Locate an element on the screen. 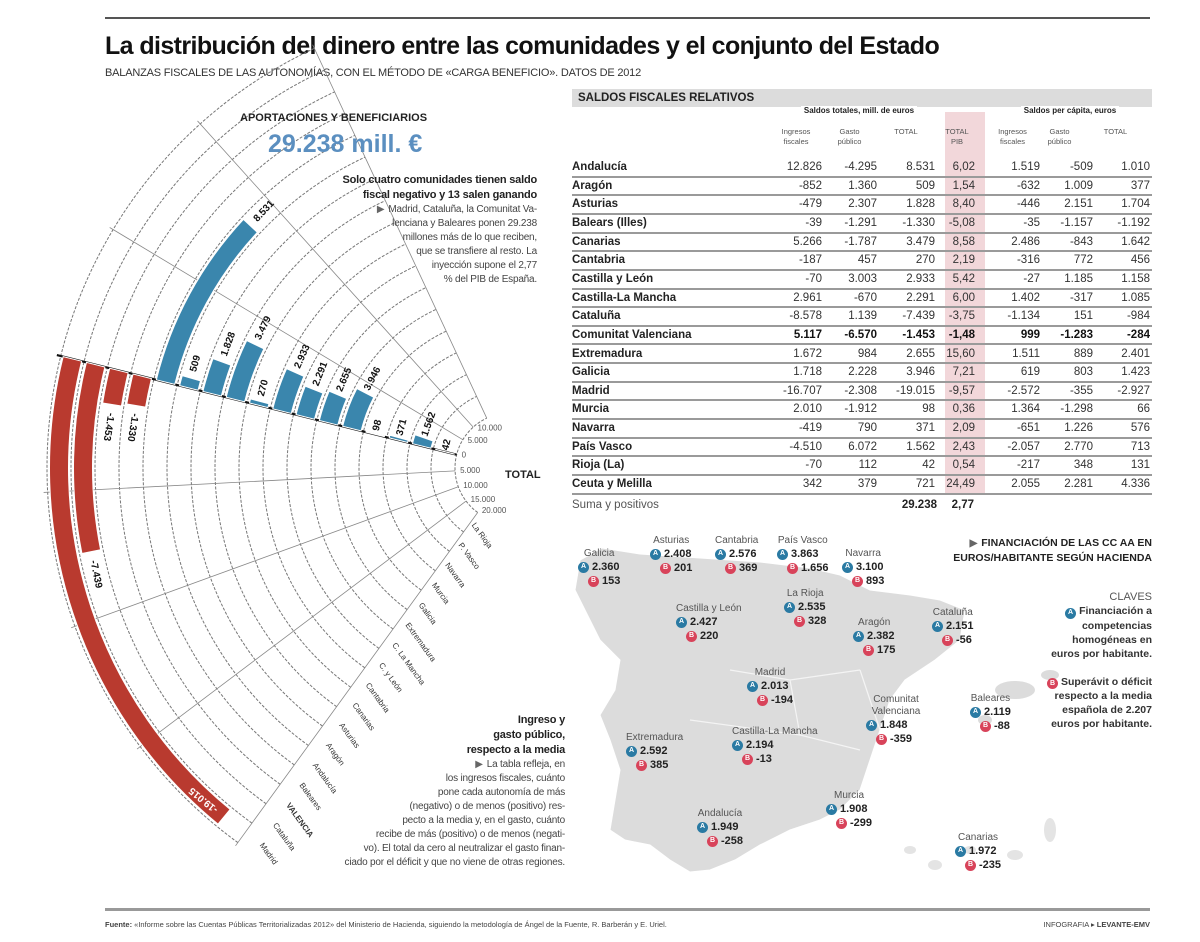 This screenshot has height=942, width=1200. category-label: Madrid is located at coordinates (269, 853).